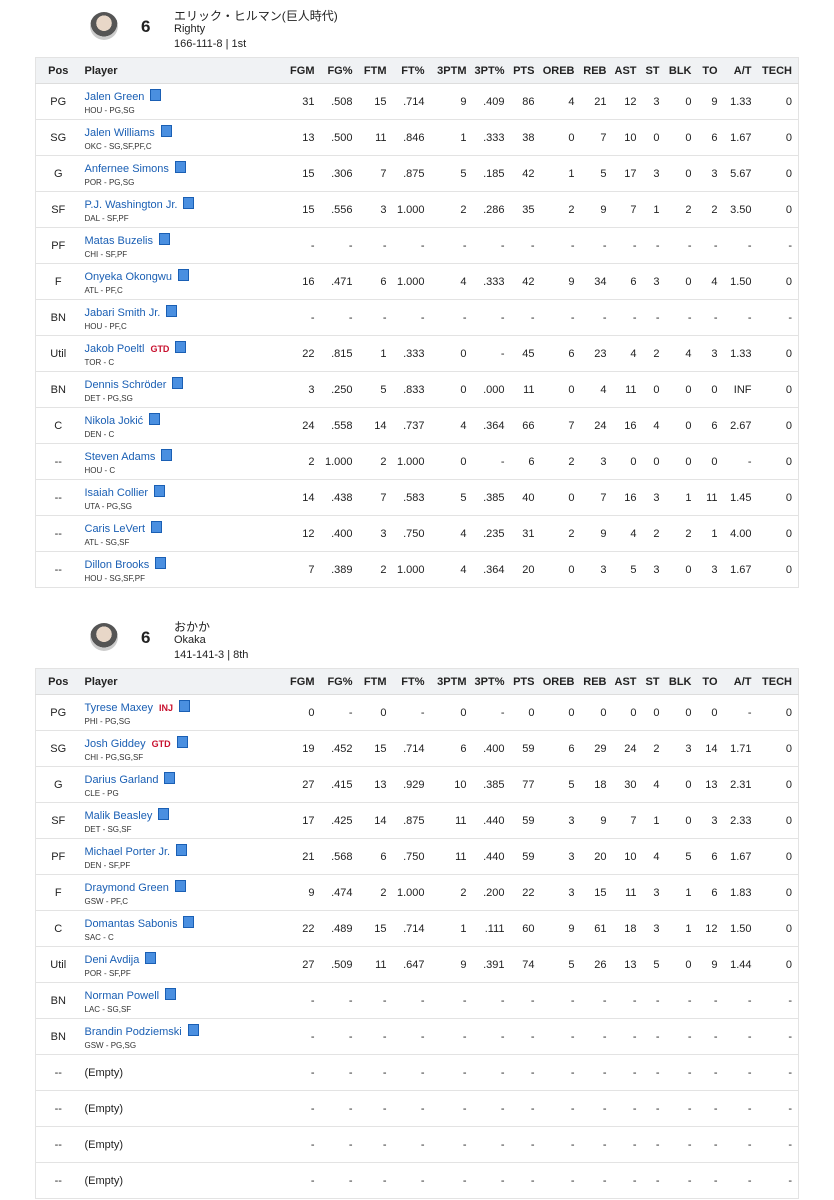  Describe the element at coordinates (114, 757) in the screenshot. I see `player-info: CHI - PG,SG,SF` at that location.